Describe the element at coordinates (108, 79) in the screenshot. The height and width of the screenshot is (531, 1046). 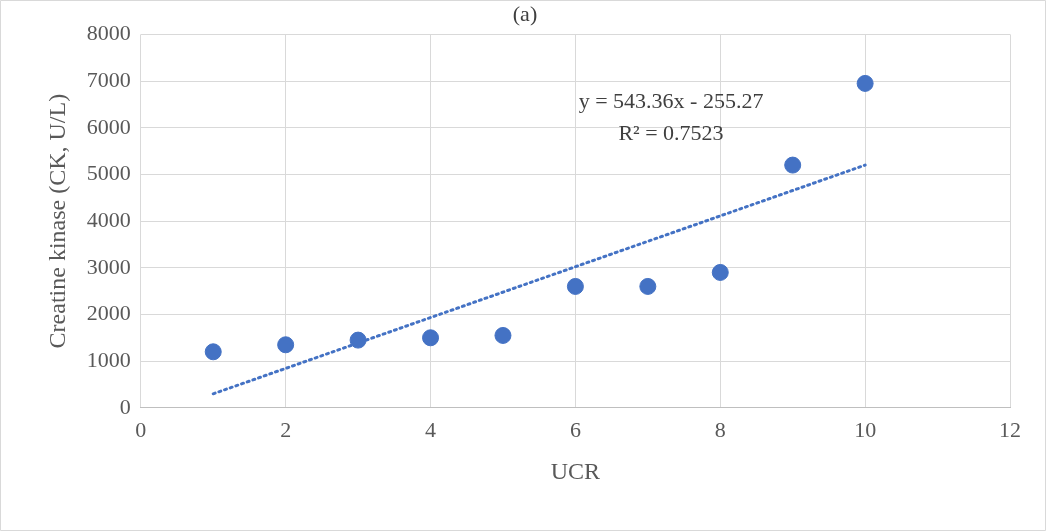
I see `y-tick-label: 7000` at that location.